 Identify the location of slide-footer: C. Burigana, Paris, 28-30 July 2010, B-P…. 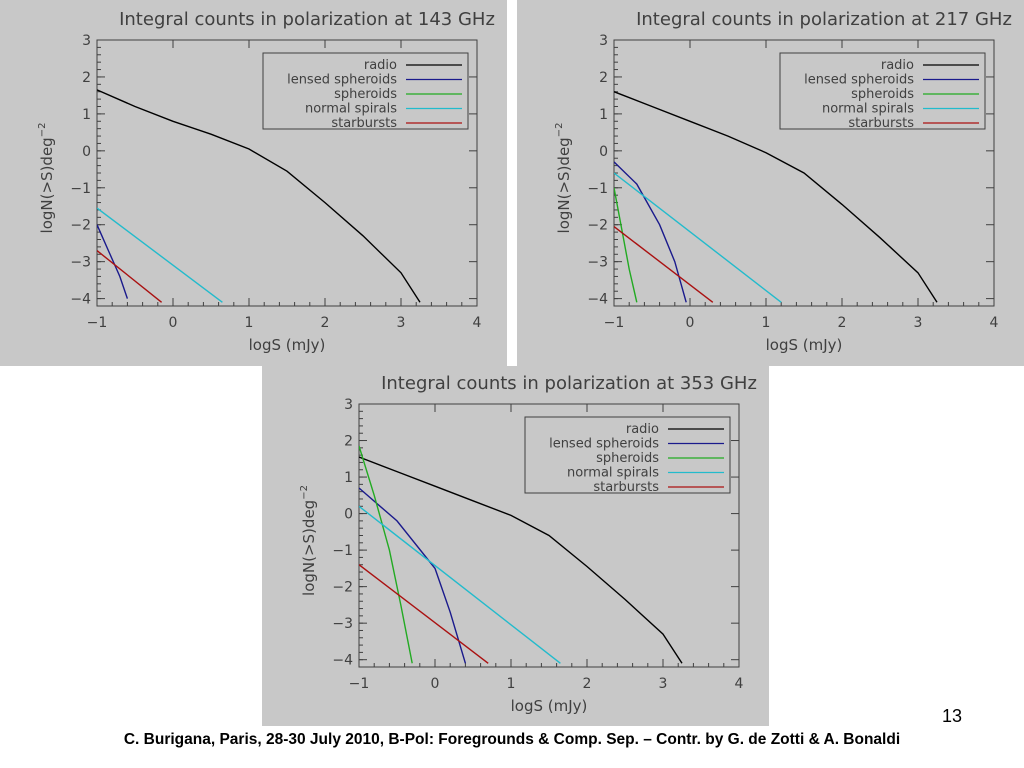
(512, 739).